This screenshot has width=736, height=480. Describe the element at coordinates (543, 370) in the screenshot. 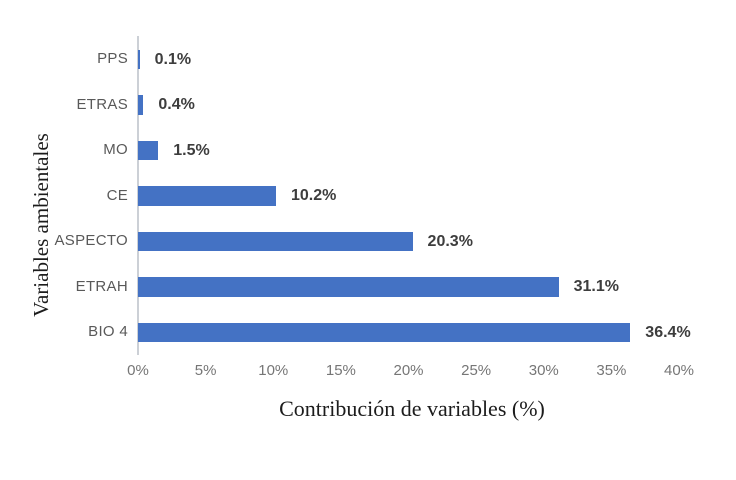

I see `x-tick-label: 30%` at that location.